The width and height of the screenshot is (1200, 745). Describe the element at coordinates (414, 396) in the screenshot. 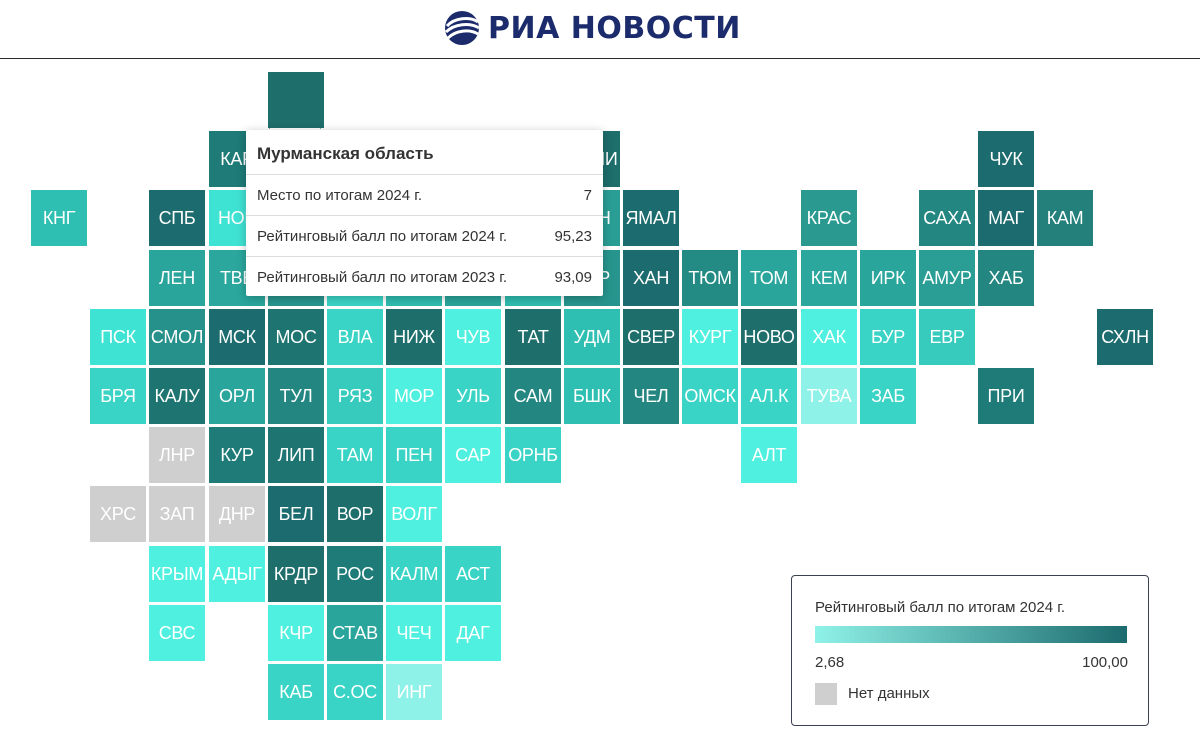

I see `region-tile: МОР` at that location.